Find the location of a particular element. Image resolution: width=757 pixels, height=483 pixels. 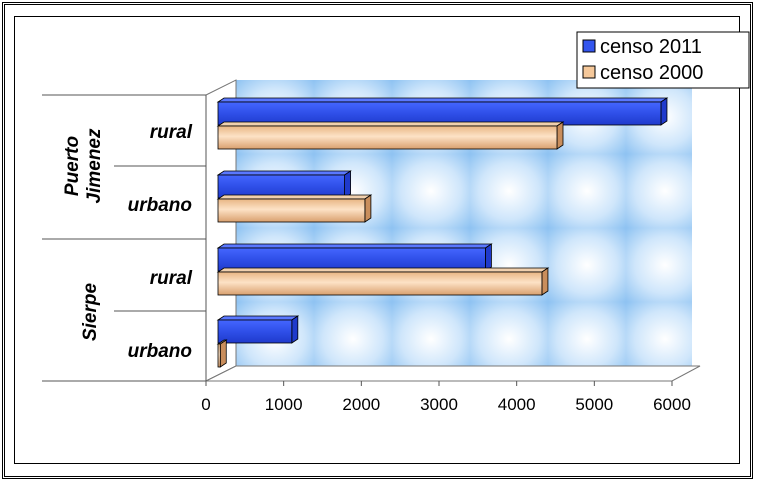

bar-censo-2011-puerto-jimenez-urbano is located at coordinates (284, 184).